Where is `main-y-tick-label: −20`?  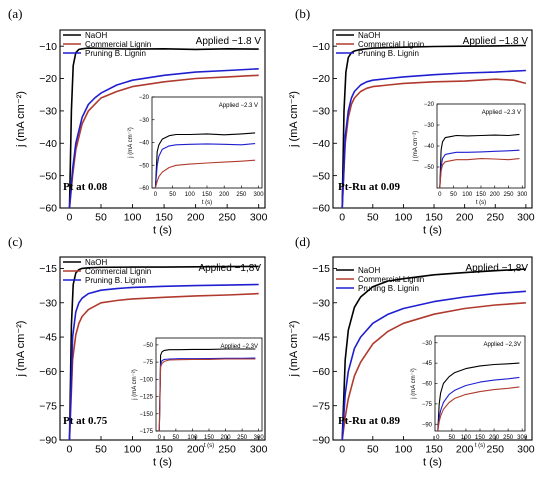
main-y-tick-label: −20 is located at coordinates (48, 79).